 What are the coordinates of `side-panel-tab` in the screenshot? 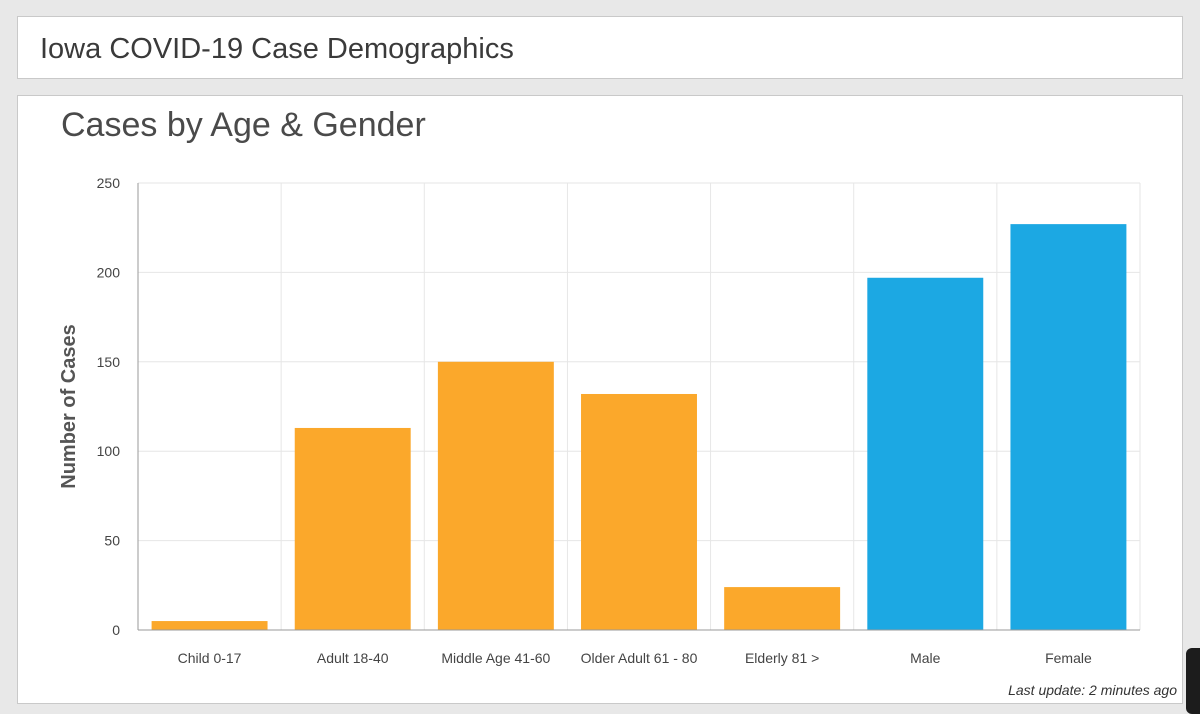 It's located at (1193, 681).